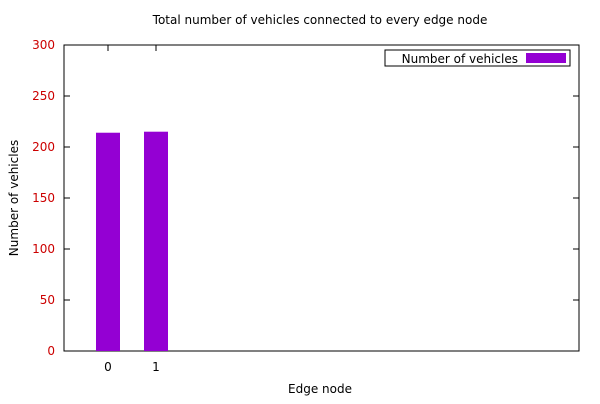 This screenshot has width=600, height=404. What do you see at coordinates (47, 300) in the screenshot?
I see `y-tick-label: 50` at bounding box center [47, 300].